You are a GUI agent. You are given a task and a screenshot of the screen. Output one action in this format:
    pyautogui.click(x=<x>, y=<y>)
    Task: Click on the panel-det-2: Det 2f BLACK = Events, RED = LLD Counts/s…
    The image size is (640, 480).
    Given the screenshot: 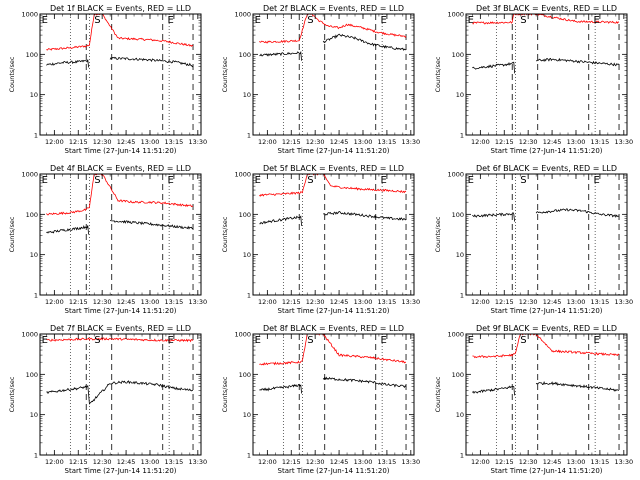 What is the action you would take?
    pyautogui.click(x=320, y=79)
    